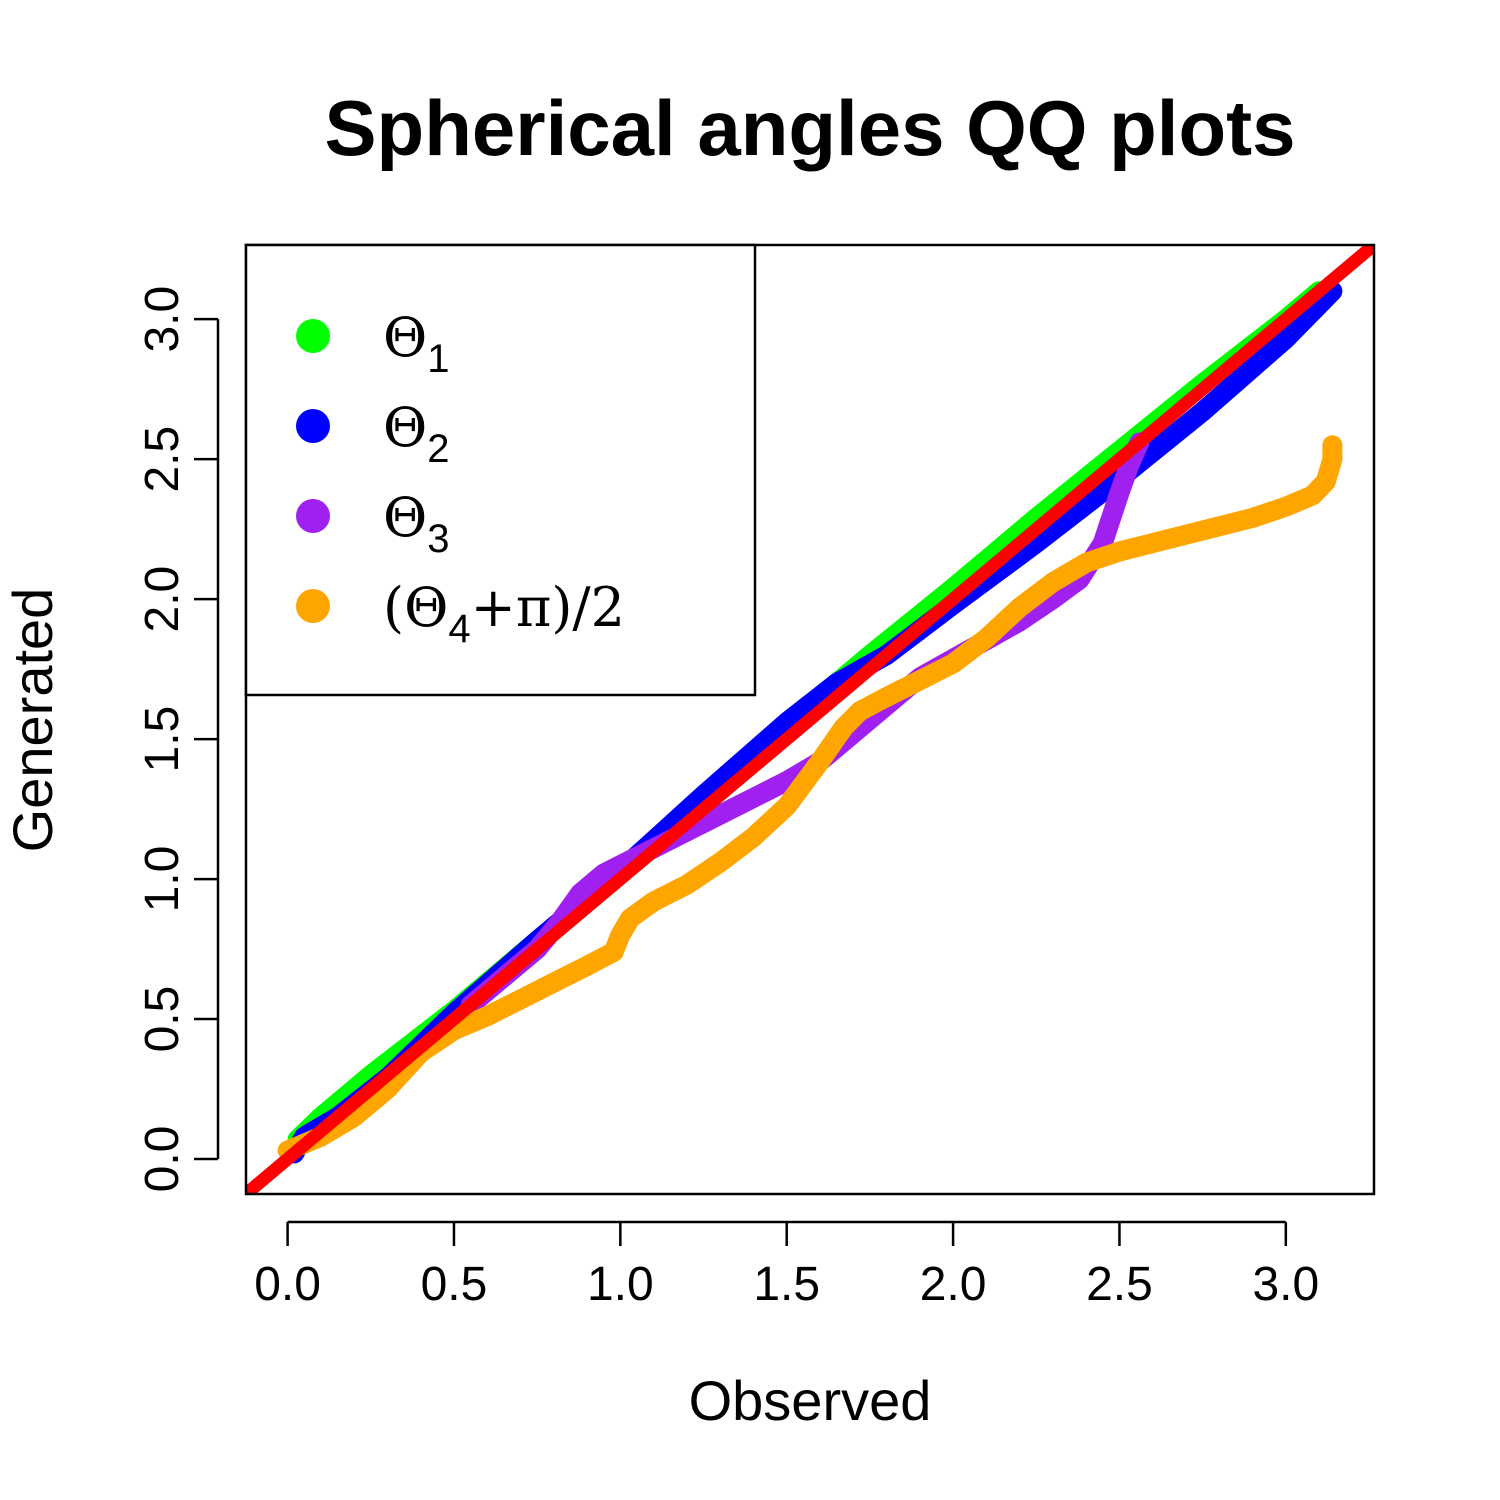  Describe the element at coordinates (162, 599) in the screenshot. I see `y-tick-label: 2.0` at that location.